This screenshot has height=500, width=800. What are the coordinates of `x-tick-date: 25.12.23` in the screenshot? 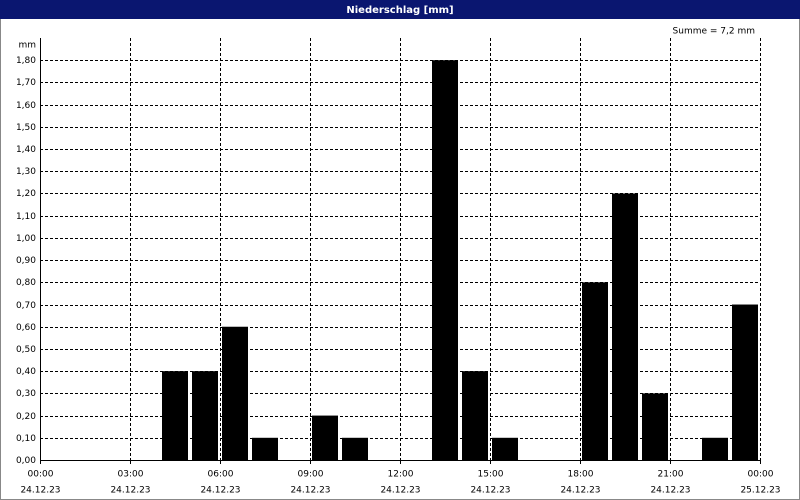 It's located at (760, 491).